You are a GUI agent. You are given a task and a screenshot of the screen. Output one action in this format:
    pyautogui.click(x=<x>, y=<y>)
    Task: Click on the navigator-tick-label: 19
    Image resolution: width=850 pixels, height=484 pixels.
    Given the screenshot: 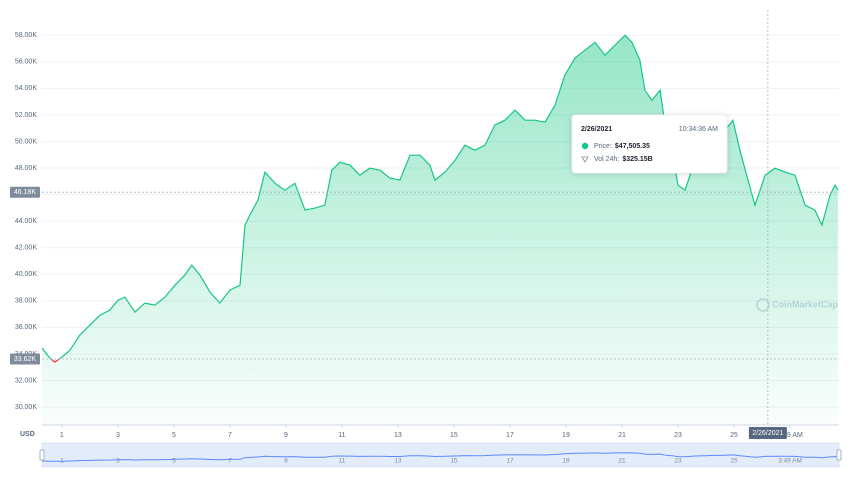 What is the action you would take?
    pyautogui.click(x=566, y=461)
    